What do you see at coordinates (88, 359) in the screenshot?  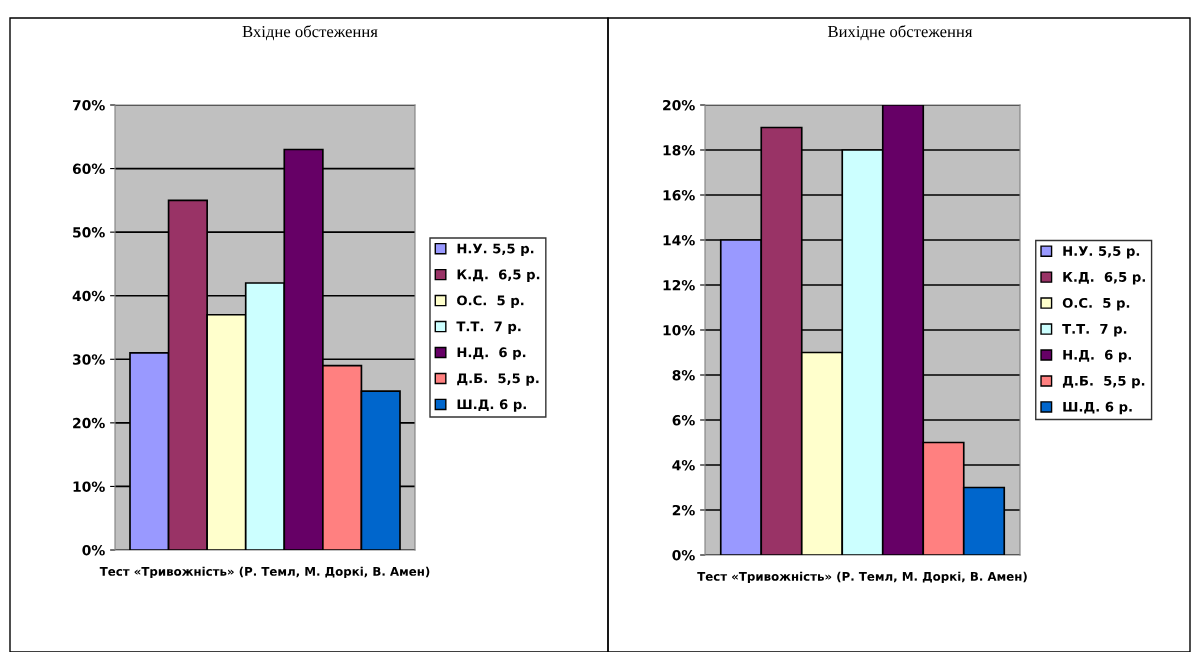 I see `y-tick-label: 30%` at bounding box center [88, 359].